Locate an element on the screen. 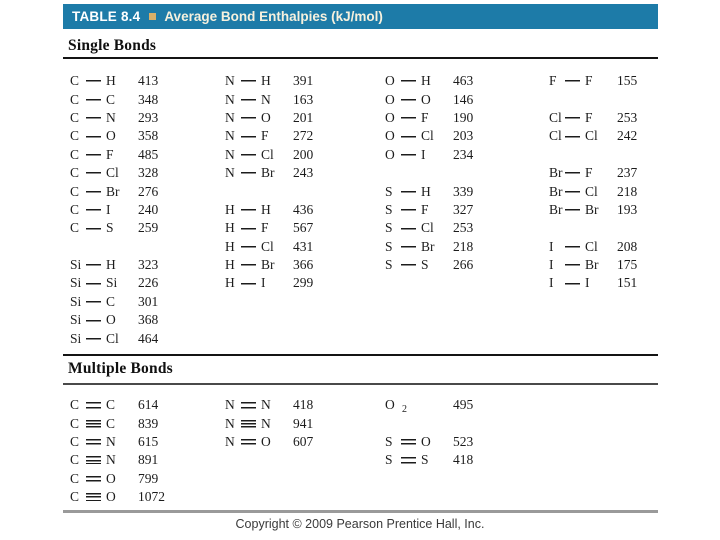 This screenshot has height=540, width=720. bond-row: H Cl 431 is located at coordinates (269, 247).